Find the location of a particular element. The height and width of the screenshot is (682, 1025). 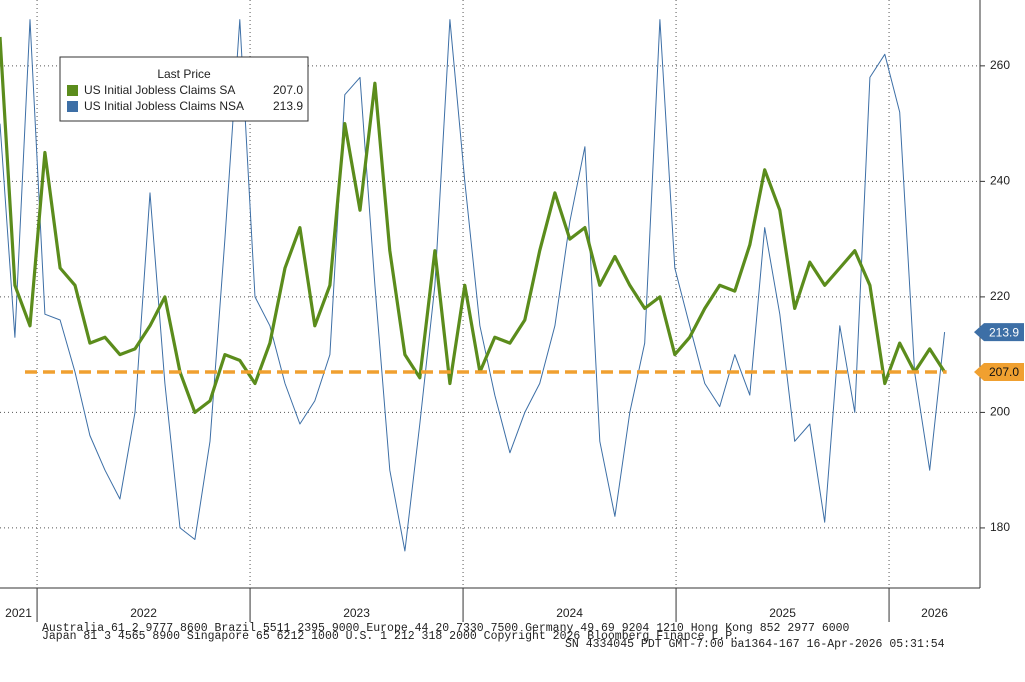

legend-label: US Initial Jobless Claims NSA is located at coordinates (164, 106).